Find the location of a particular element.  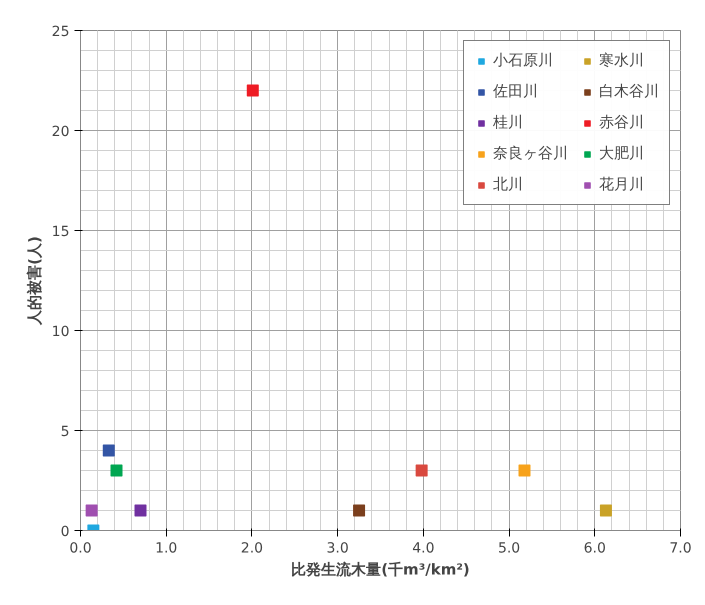

x-tick-label: 1.0 is located at coordinates (166, 548).